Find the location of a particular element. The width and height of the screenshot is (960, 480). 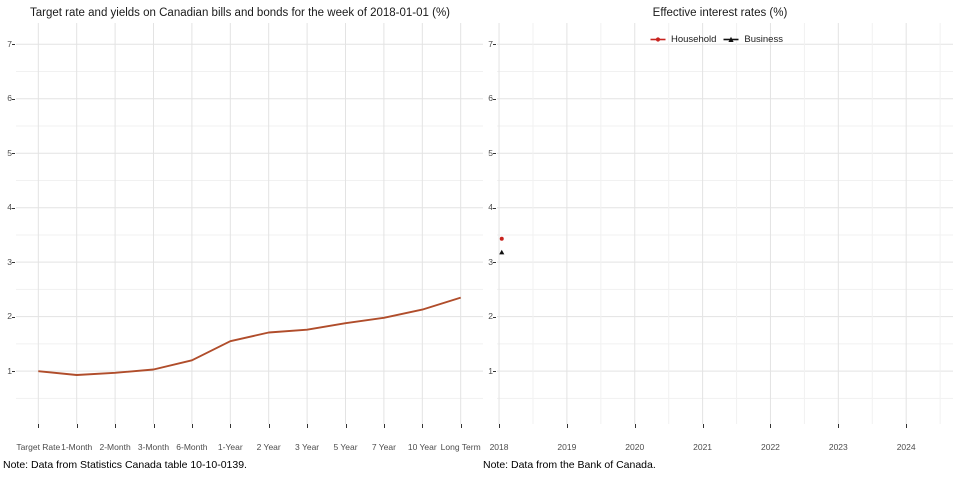

x-tick-label: 2020 is located at coordinates (635, 447).